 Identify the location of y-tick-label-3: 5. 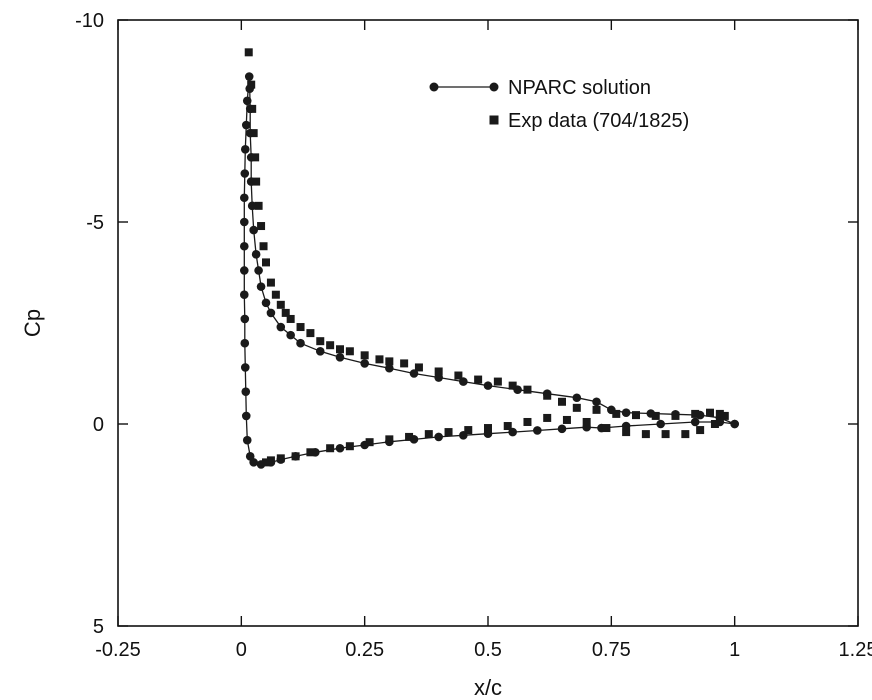
(98, 627).